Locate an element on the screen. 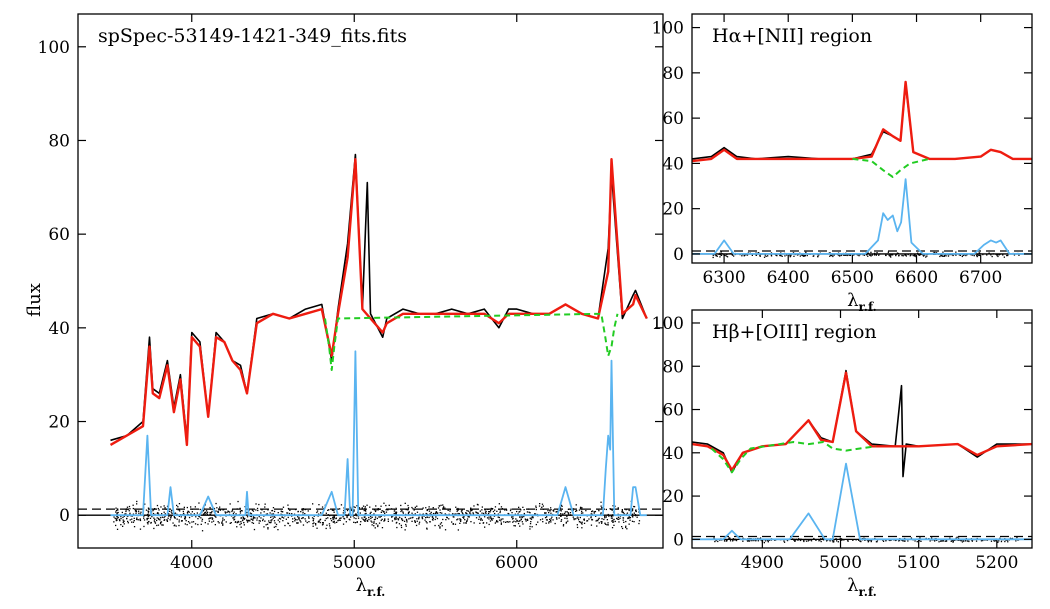 The width and height of the screenshot is (1050, 609). x-tick-label: 6300 is located at coordinates (723, 278).